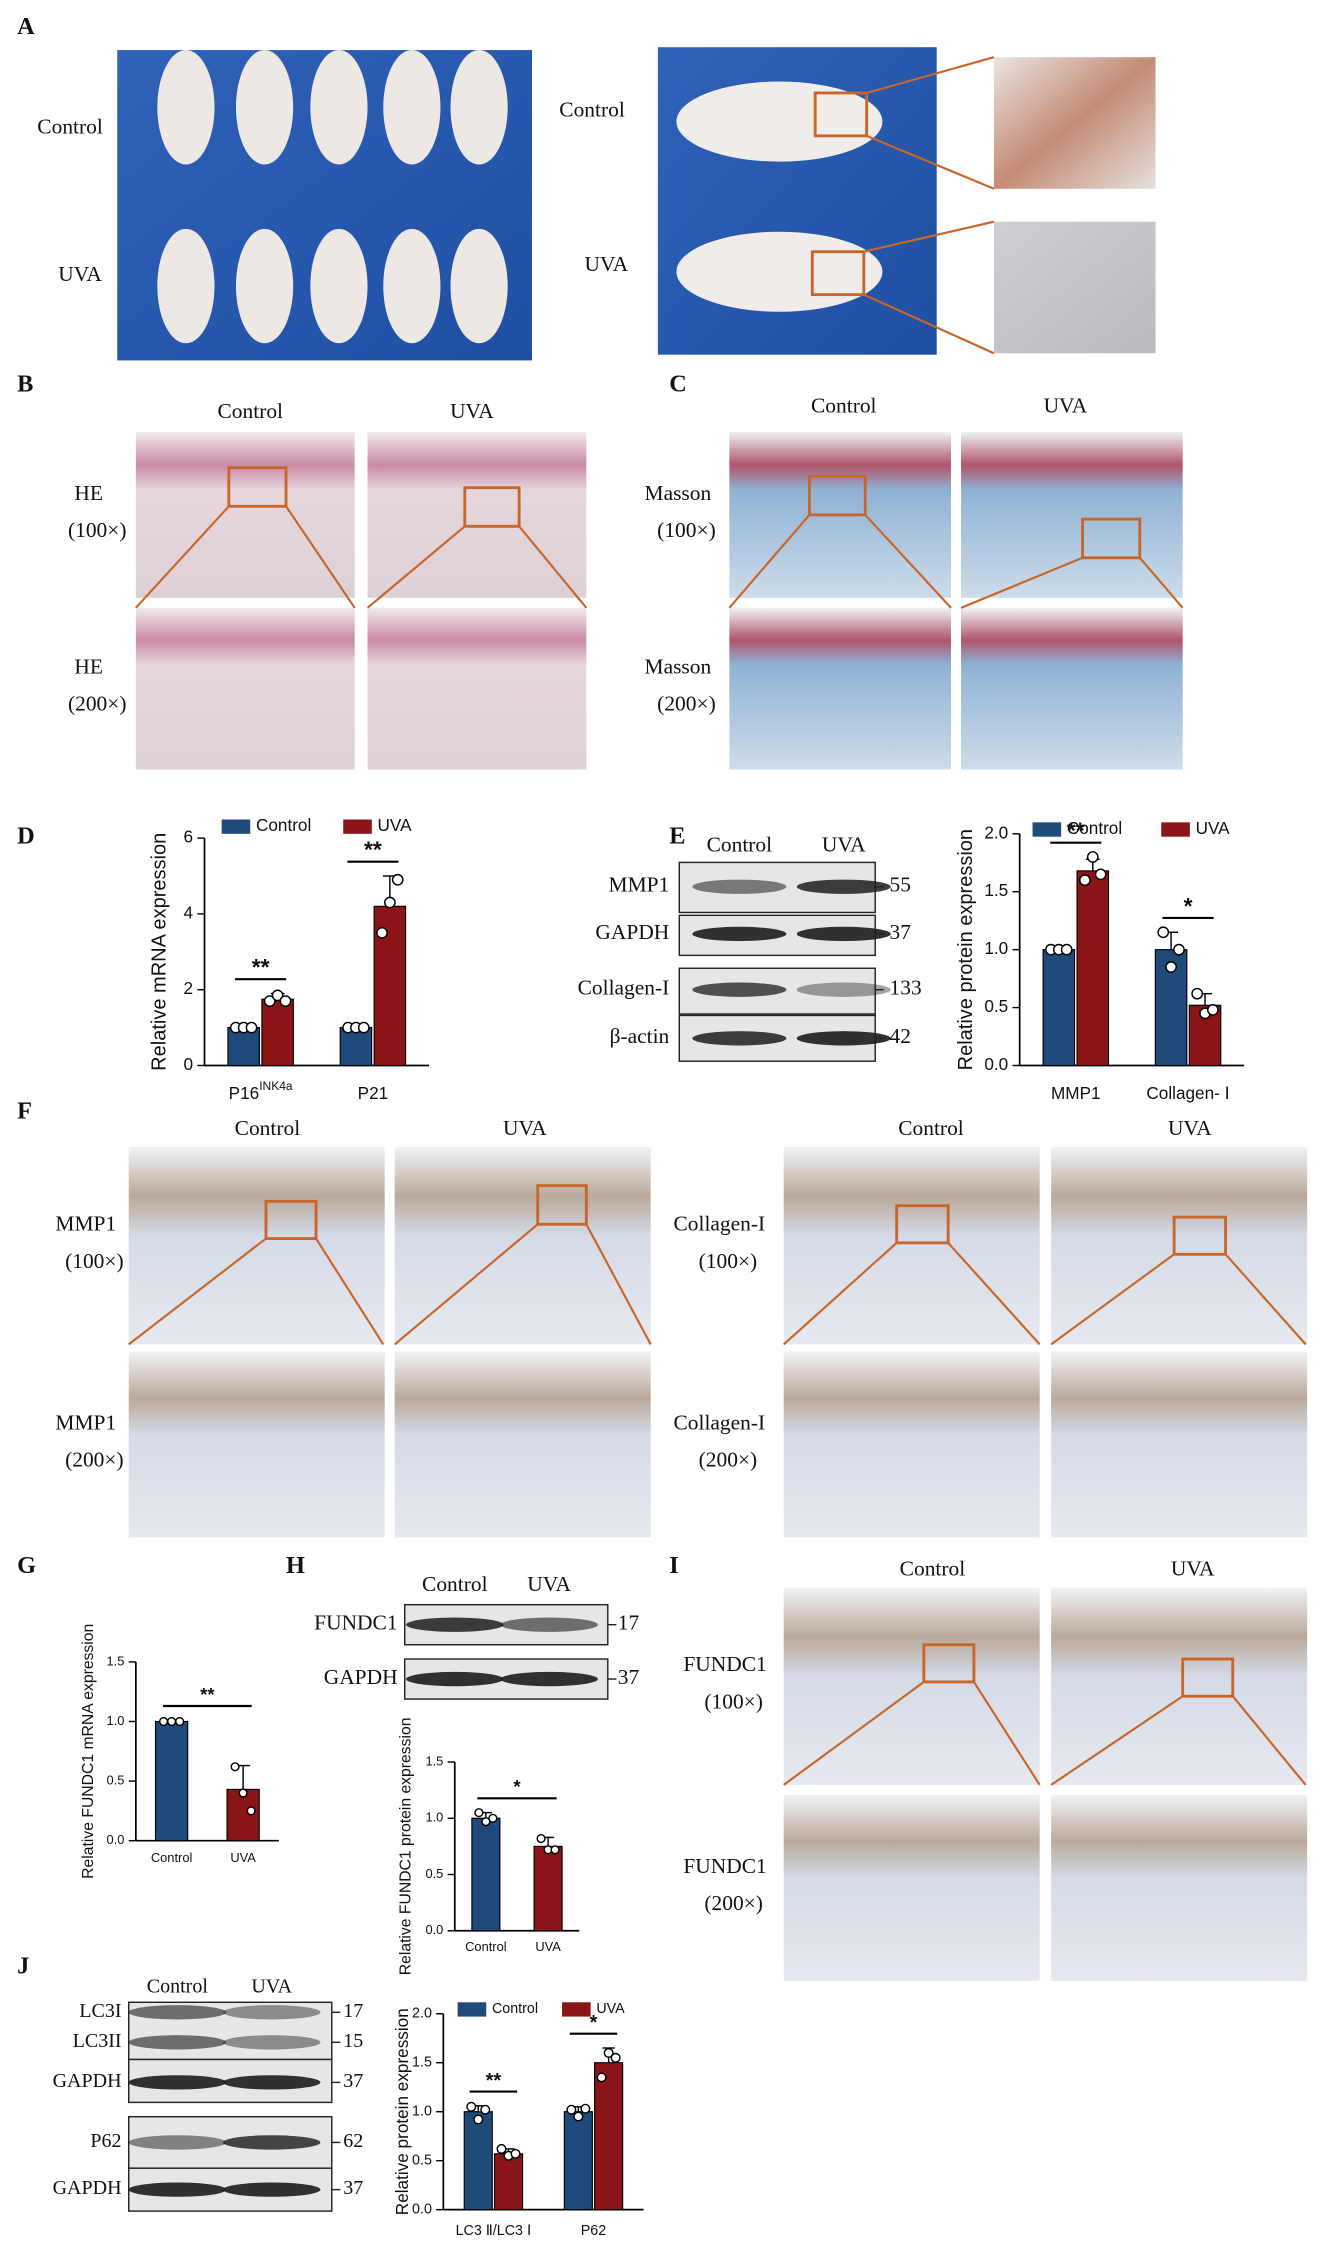 The width and height of the screenshot is (1330, 2254). What do you see at coordinates (189, 1064) in the screenshot?
I see `y-tick-label: 0` at bounding box center [189, 1064].